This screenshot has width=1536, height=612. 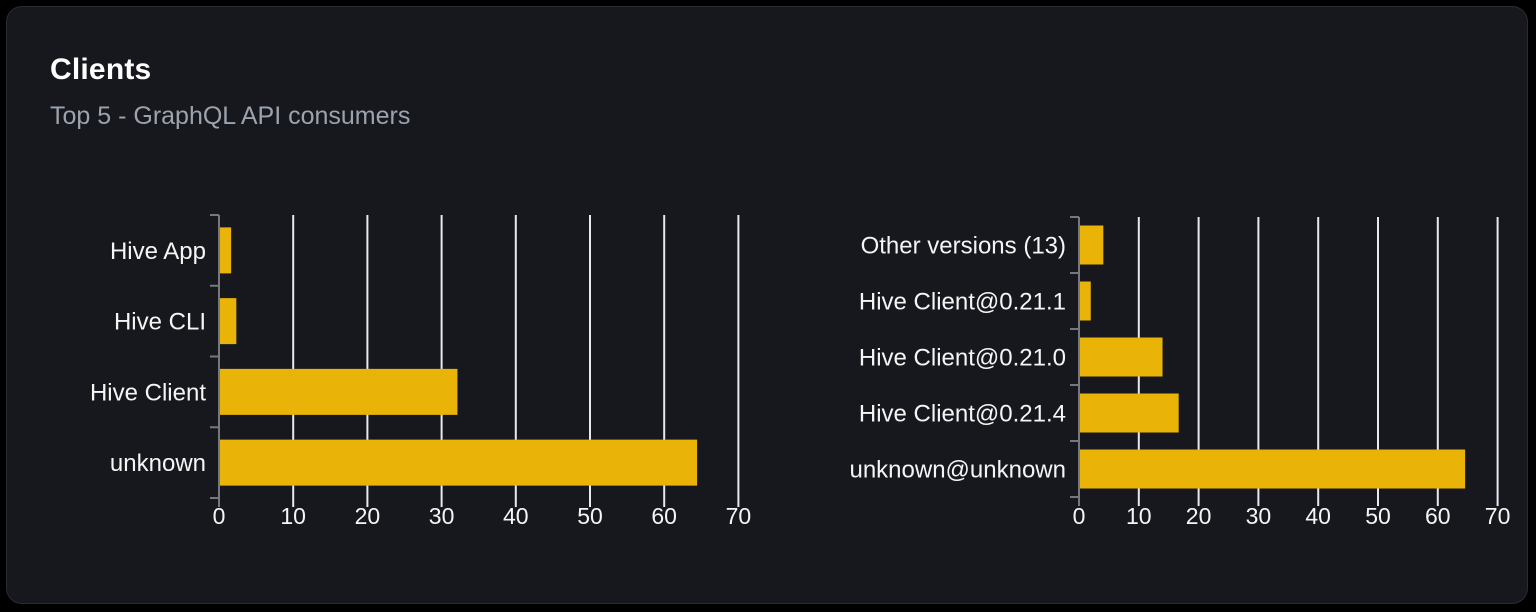 I want to click on category-label: Hive CLI, so click(x=160, y=322).